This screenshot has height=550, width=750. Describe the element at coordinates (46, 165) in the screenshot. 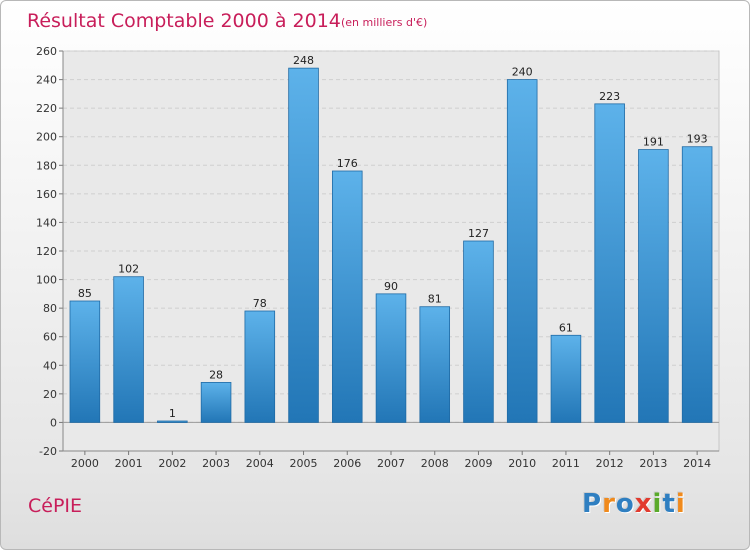

I see `y-tick-label: 180` at that location.